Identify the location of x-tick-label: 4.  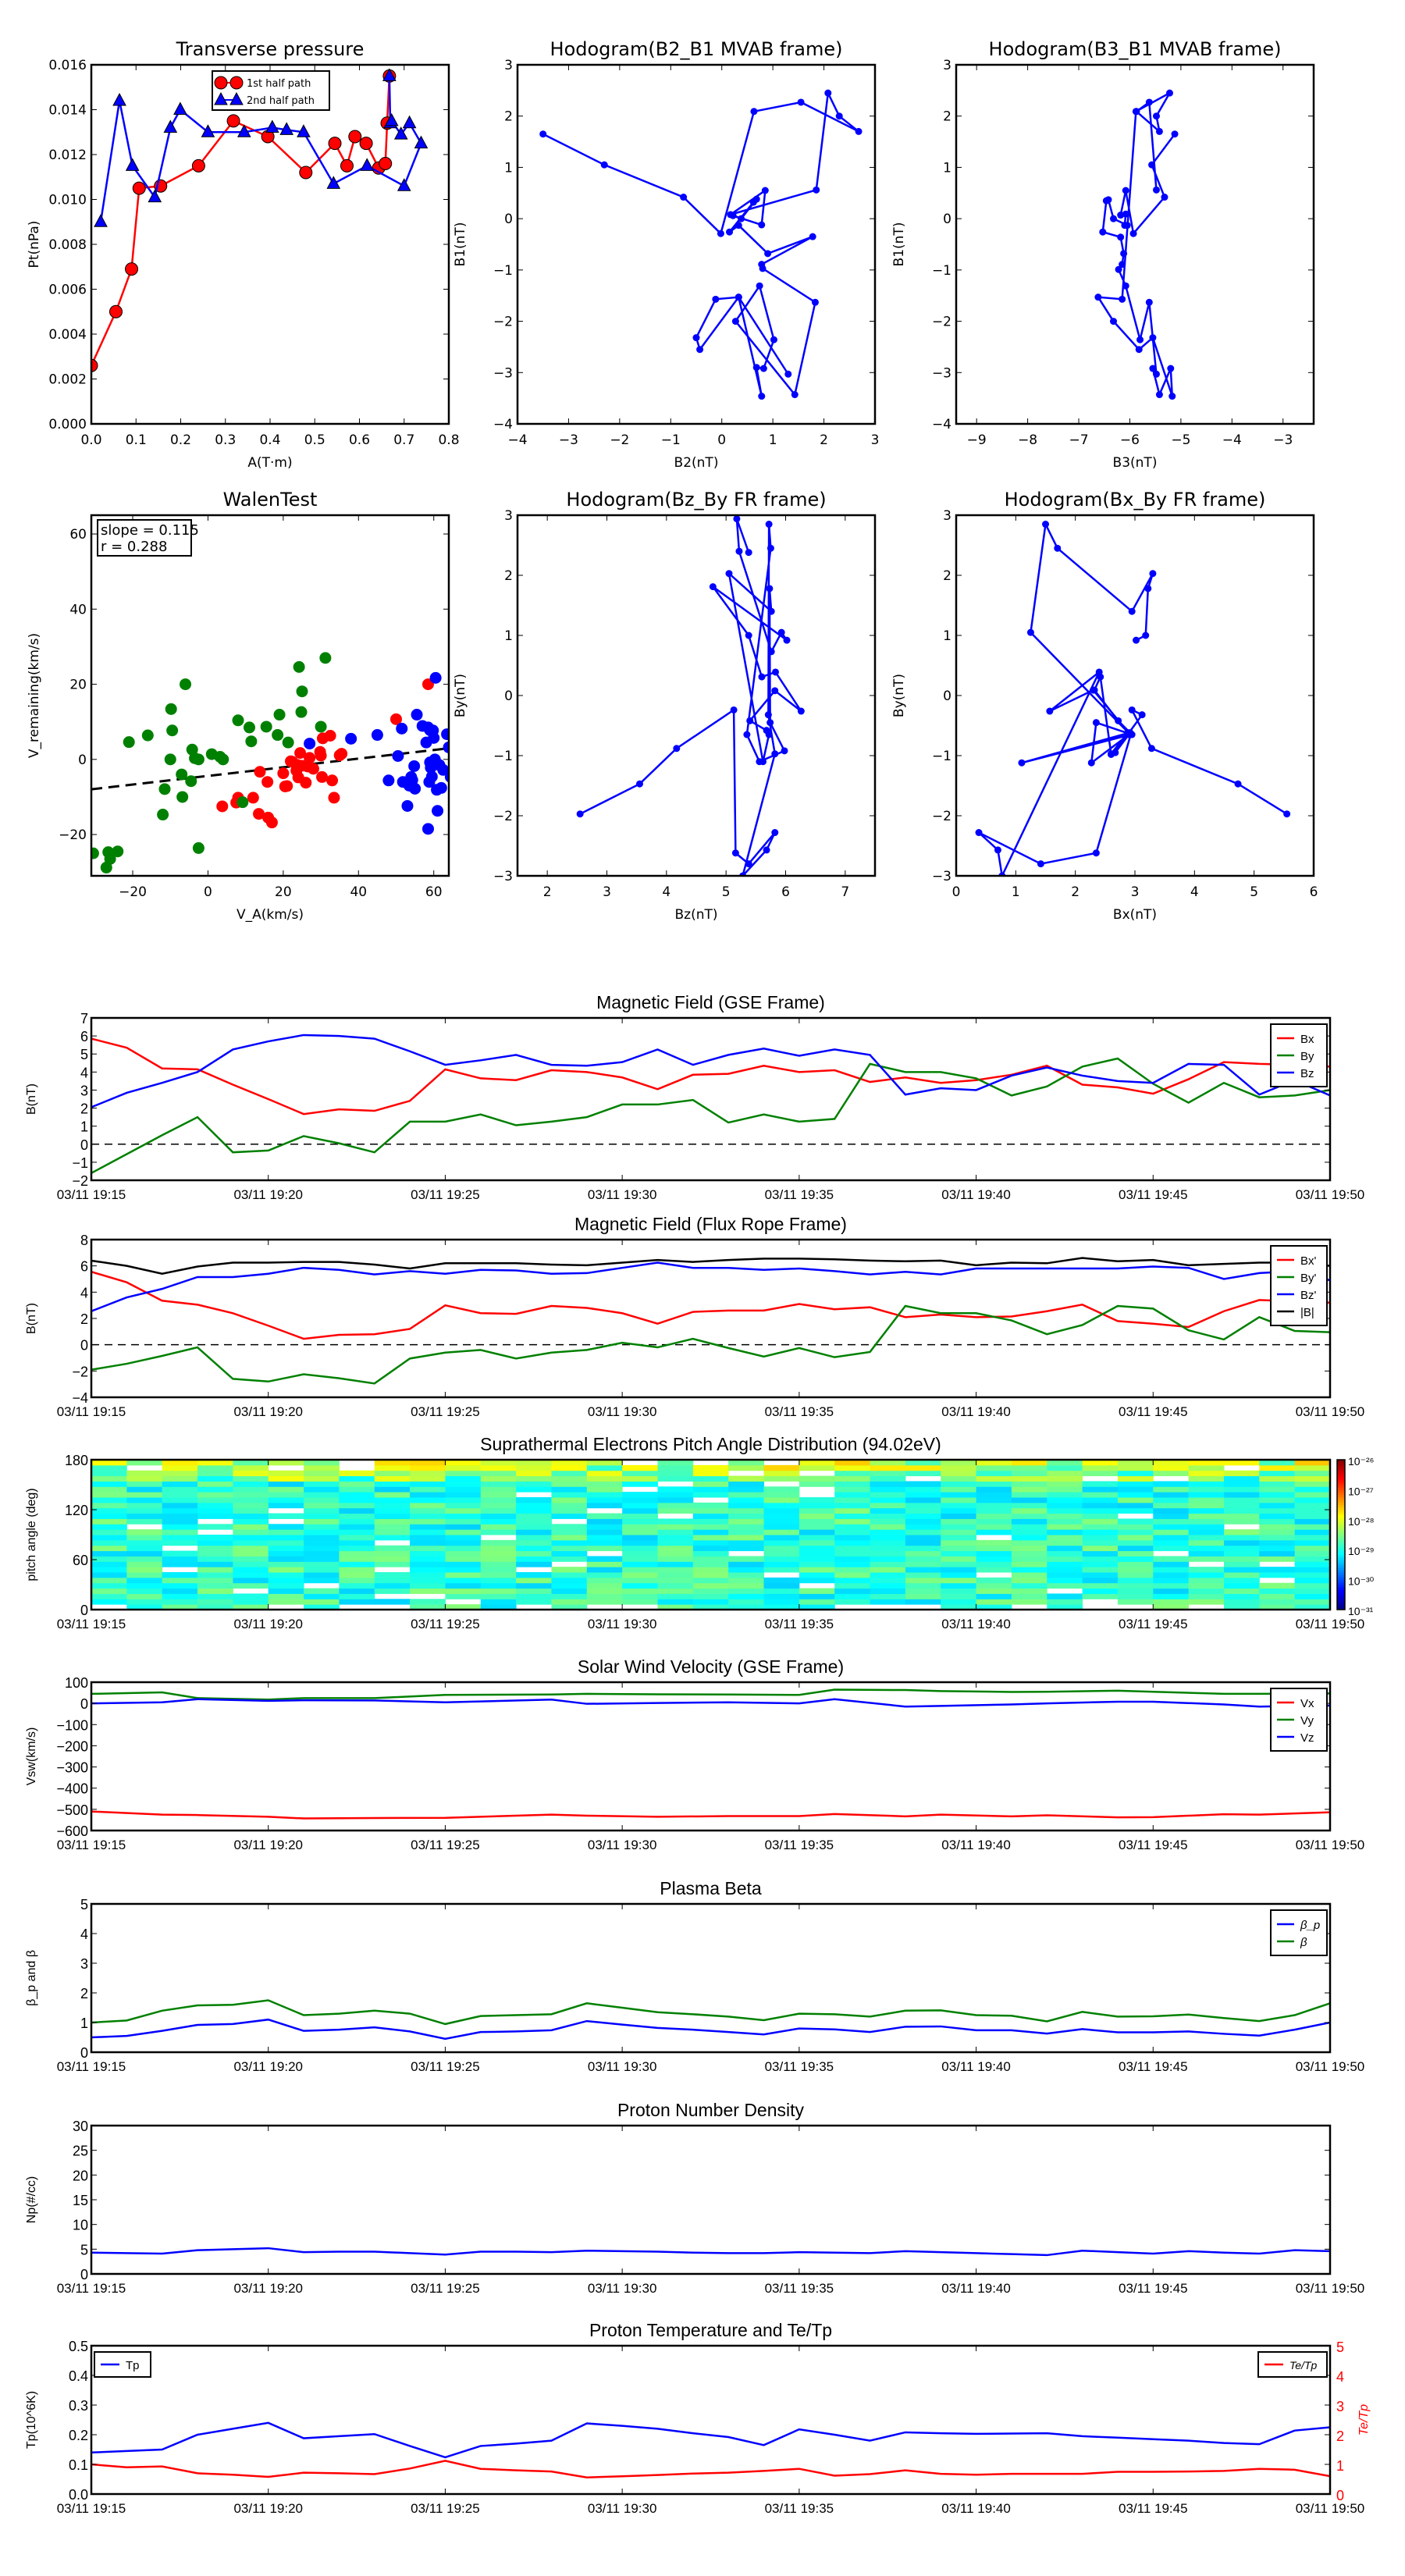
(1194, 892).